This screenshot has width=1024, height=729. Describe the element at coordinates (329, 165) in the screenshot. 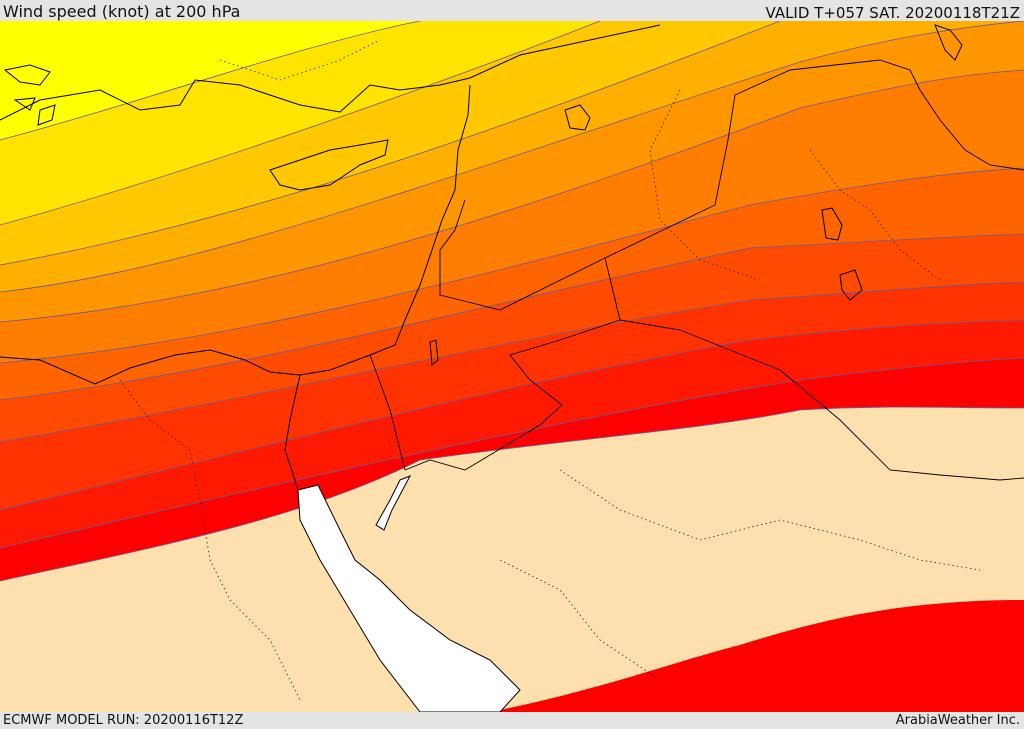

I see `cyprus` at that location.